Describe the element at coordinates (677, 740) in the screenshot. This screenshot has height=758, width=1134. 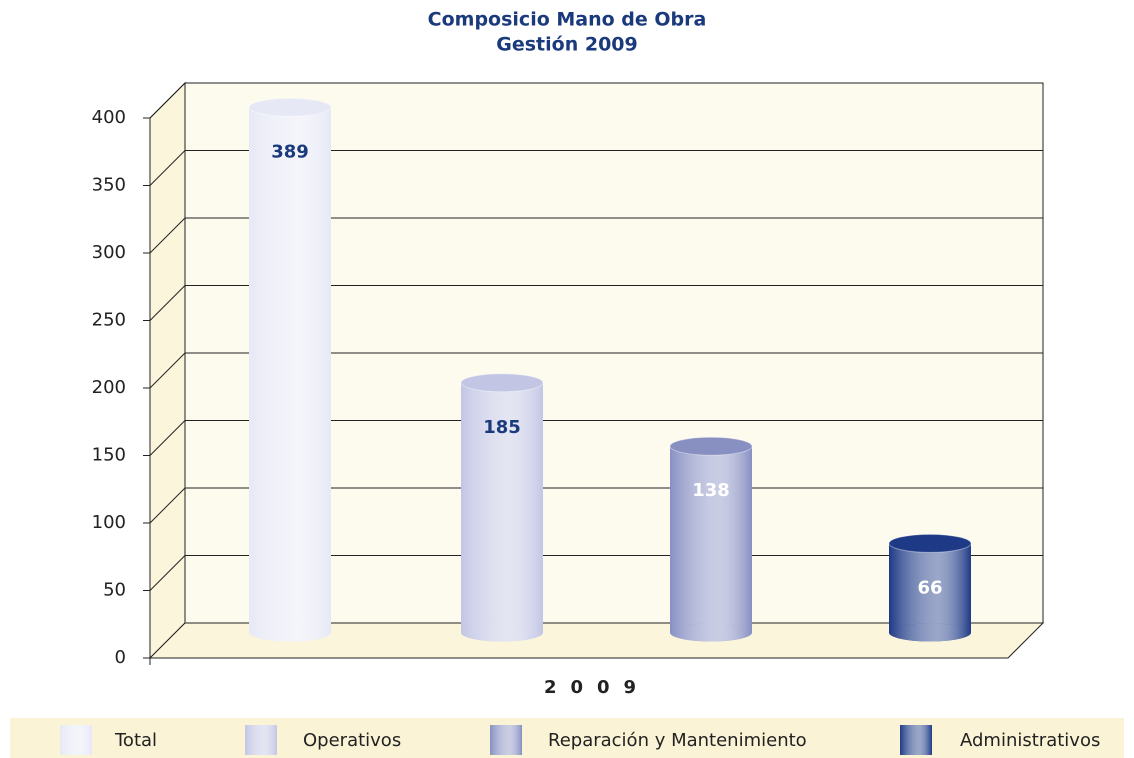
I see `legend-label: Reparación y Mantenimiento` at that location.